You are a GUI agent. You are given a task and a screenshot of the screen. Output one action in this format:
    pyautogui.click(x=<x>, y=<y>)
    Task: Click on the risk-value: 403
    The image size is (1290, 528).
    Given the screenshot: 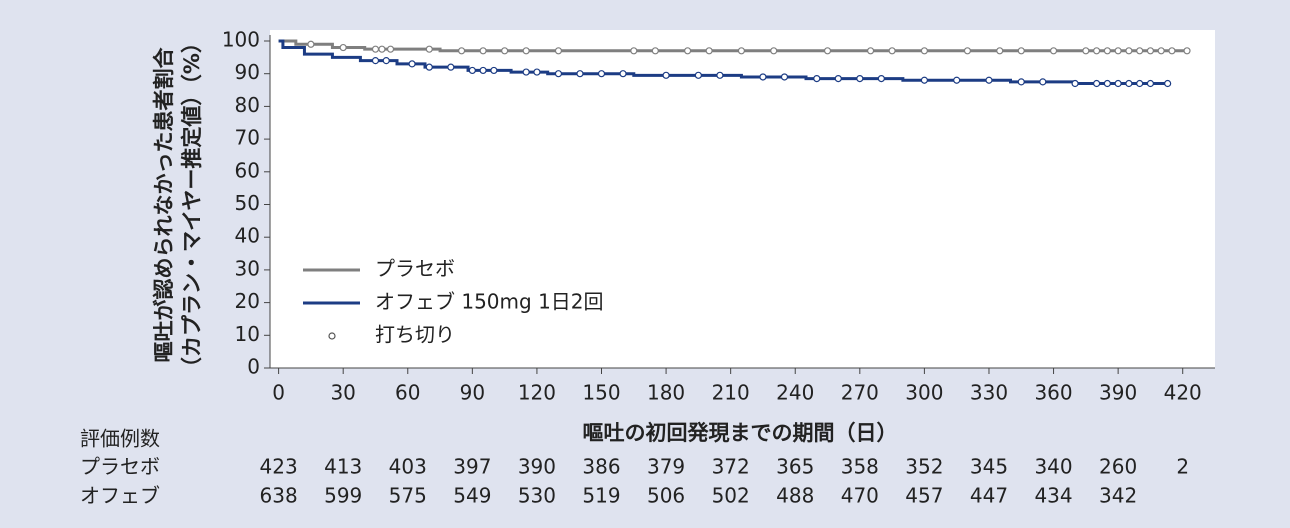 What is the action you would take?
    pyautogui.click(x=408, y=467)
    